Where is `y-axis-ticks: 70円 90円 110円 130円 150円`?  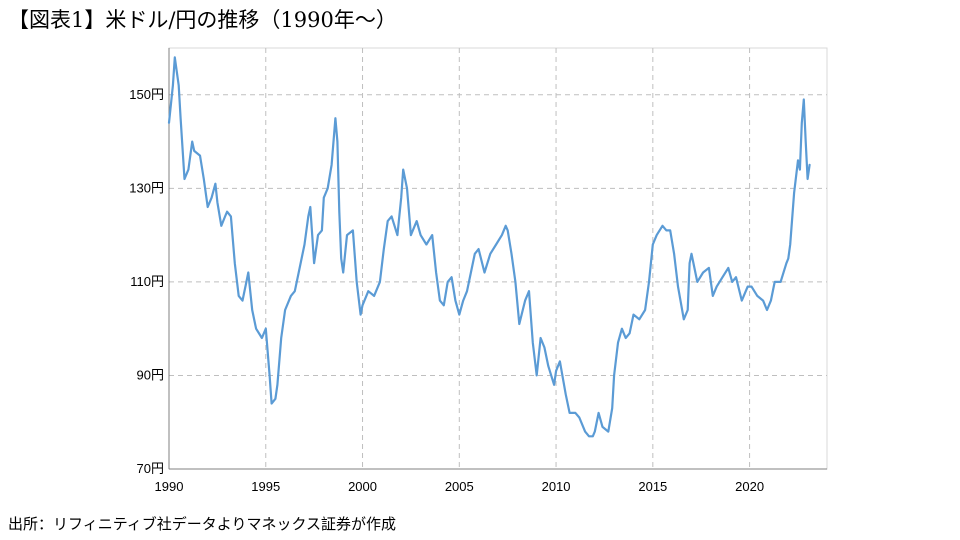
y-axis-ticks: 70円 90円 110円 130円 150円 is located at coordinates (146, 281).